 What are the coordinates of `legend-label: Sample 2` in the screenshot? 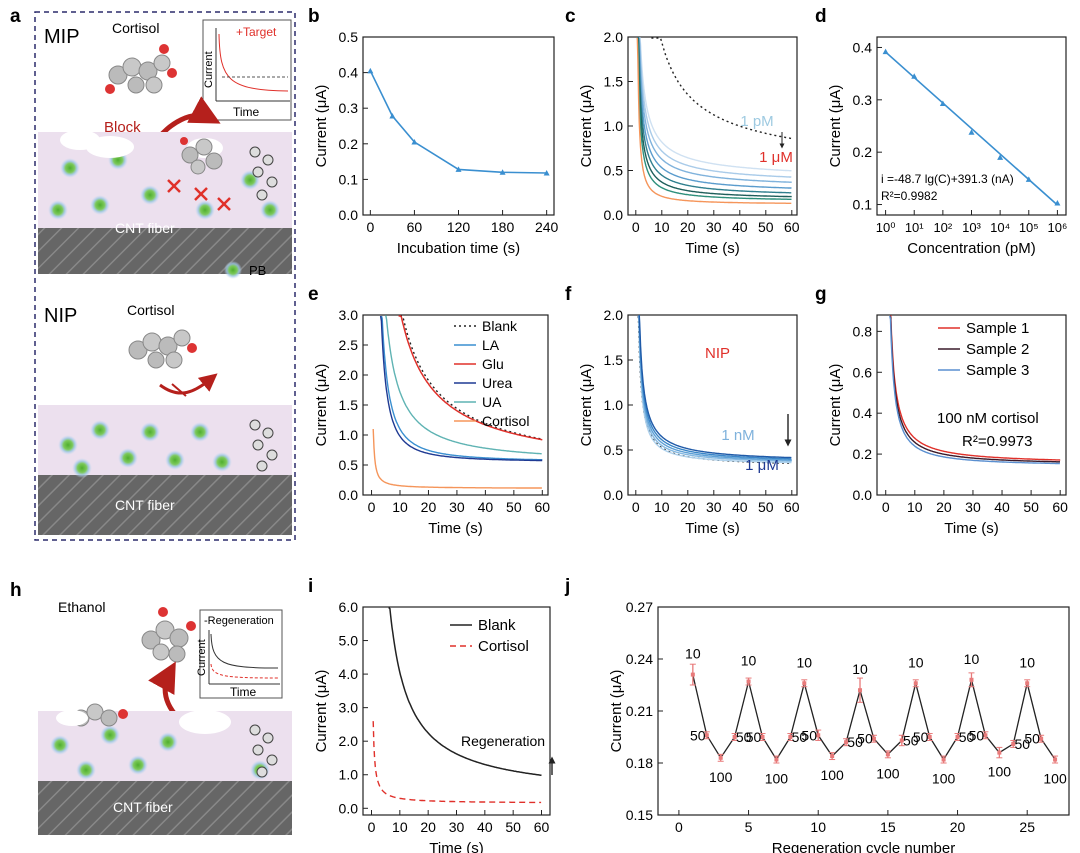 It's located at (997, 349).